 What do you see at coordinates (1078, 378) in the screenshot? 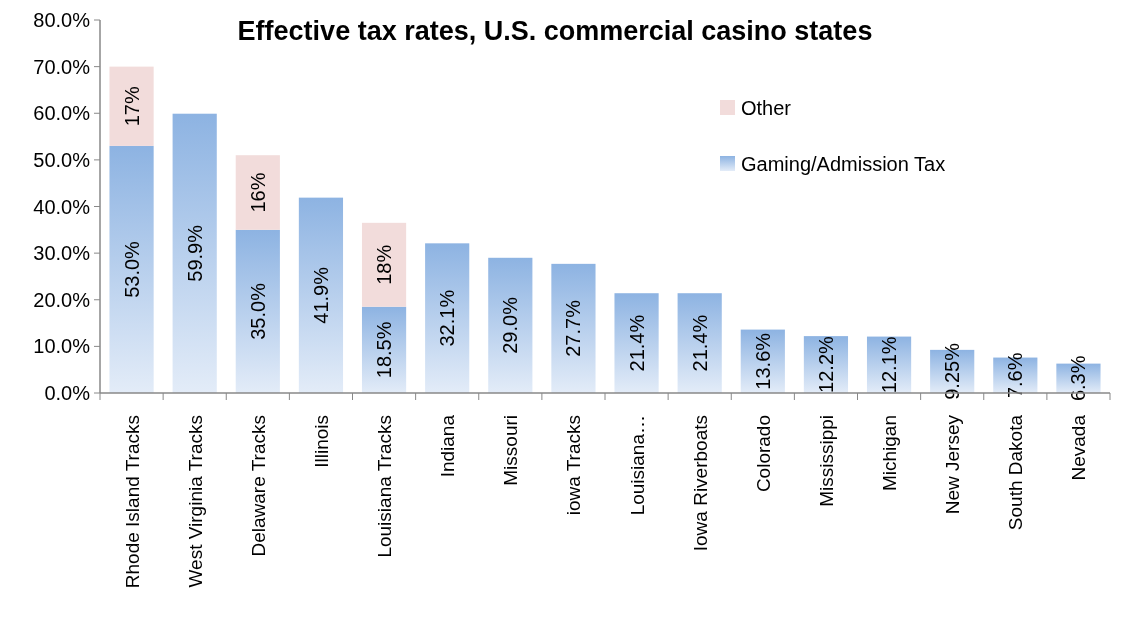
I see `data-label: 6.3%` at bounding box center [1078, 378].